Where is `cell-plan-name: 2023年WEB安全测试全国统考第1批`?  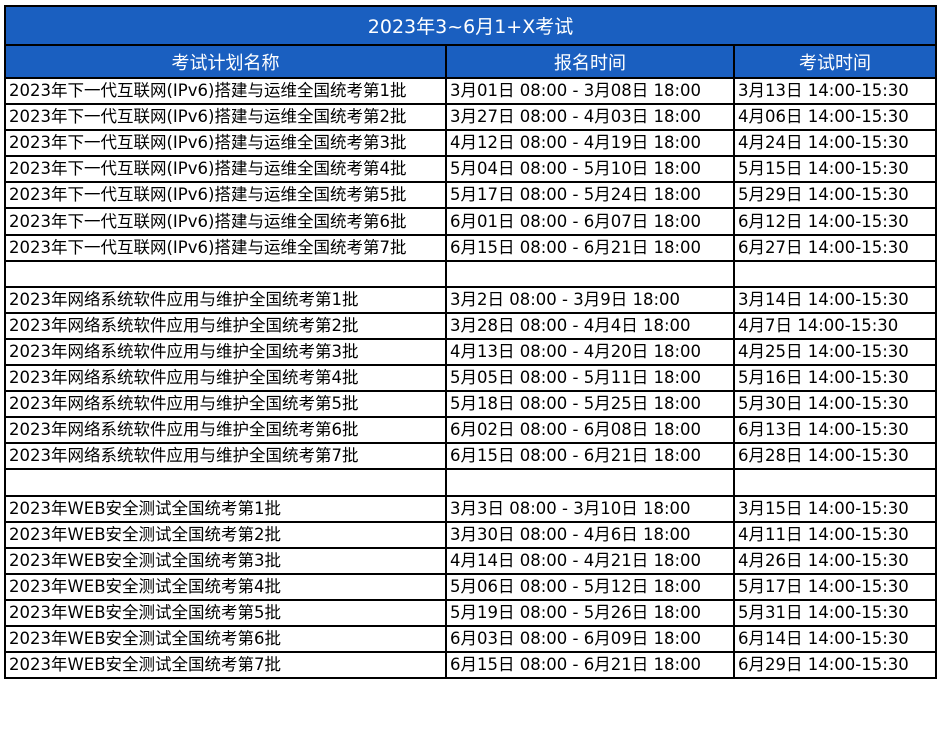
cell-plan-name: 2023年WEB安全测试全国统考第1批 is located at coordinates (225, 508).